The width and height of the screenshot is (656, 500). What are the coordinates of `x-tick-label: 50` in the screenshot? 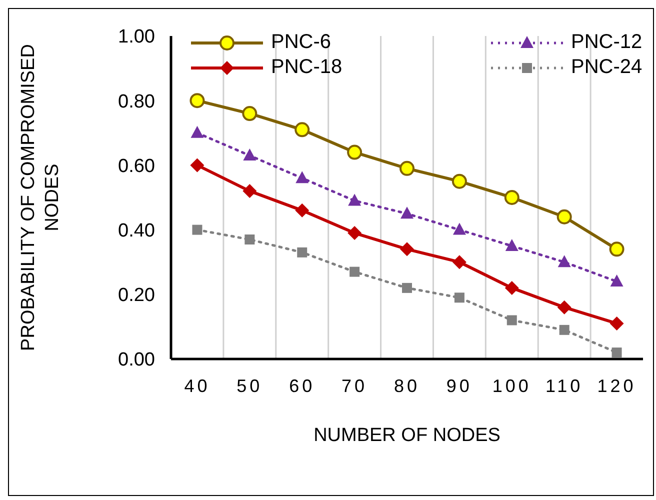 It's located at (249, 386).